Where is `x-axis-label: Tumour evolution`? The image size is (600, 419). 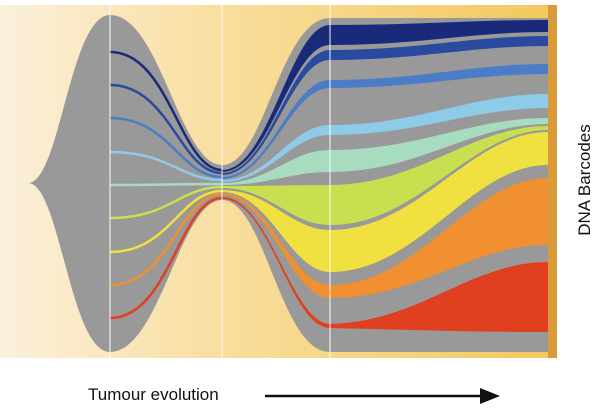 x-axis-label: Tumour evolution is located at coordinates (153, 394).